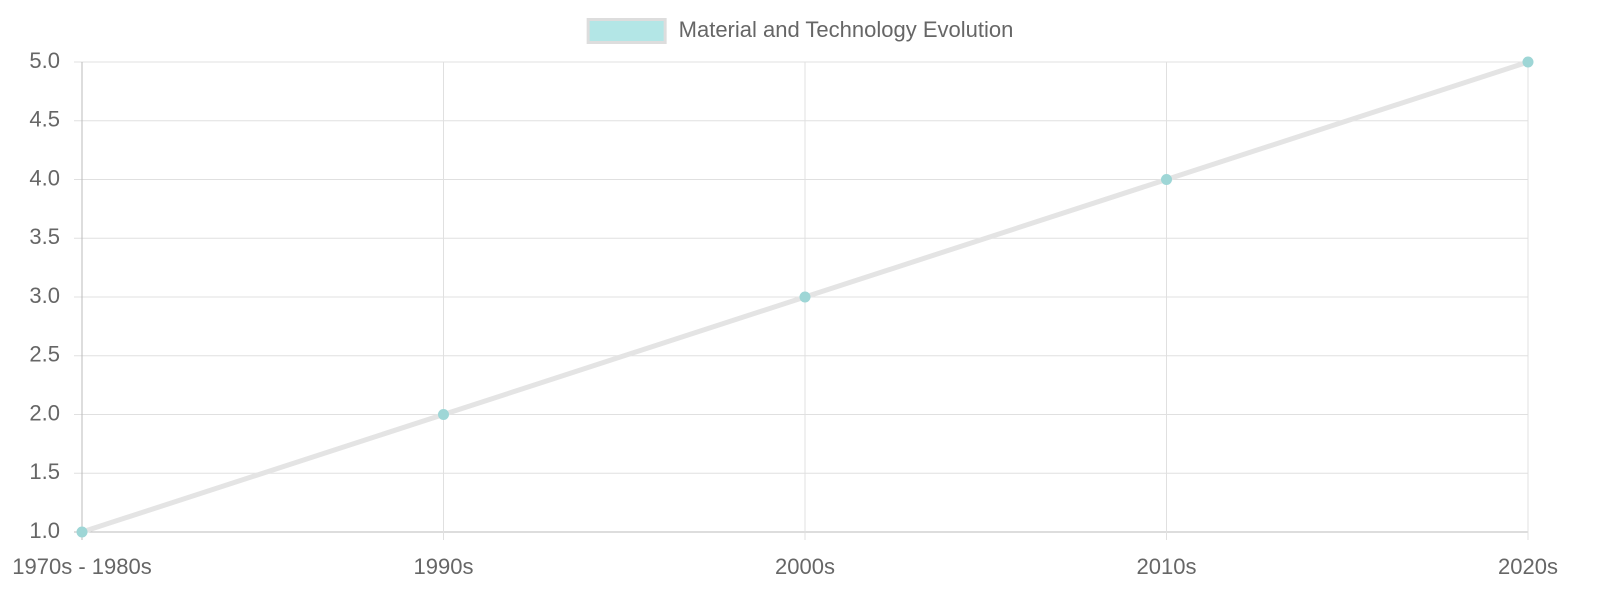 This screenshot has width=1600, height=600. Describe the element at coordinates (44, 177) in the screenshot. I see `y-tick-label: 4.0` at that location.